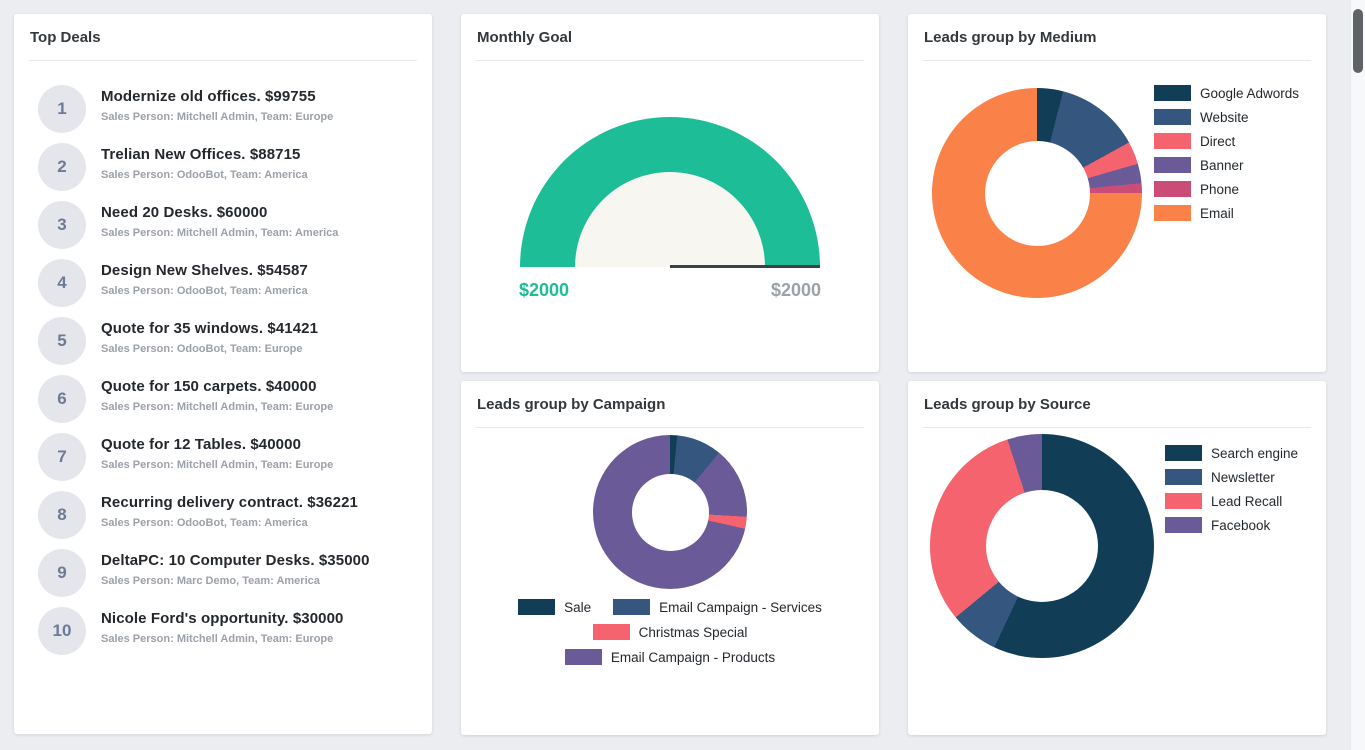  Describe the element at coordinates (210, 581) in the screenshot. I see `deal-subtitle: Sales Person: Marc Demo, Team: America` at that location.